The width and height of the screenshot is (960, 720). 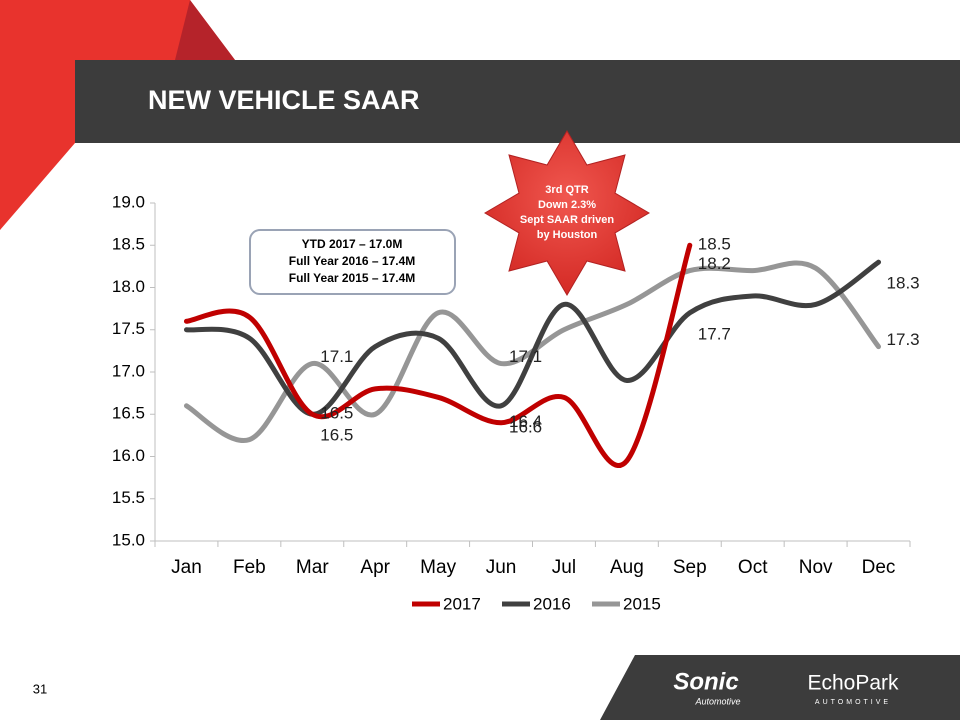 I want to click on x-tick-label: Nov, so click(x=816, y=567).